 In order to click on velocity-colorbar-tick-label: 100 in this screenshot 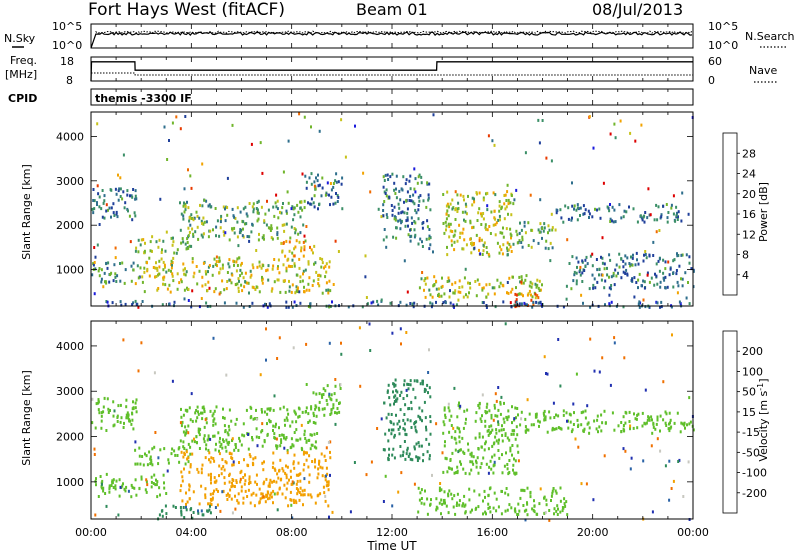, I will do `click(752, 371)`.